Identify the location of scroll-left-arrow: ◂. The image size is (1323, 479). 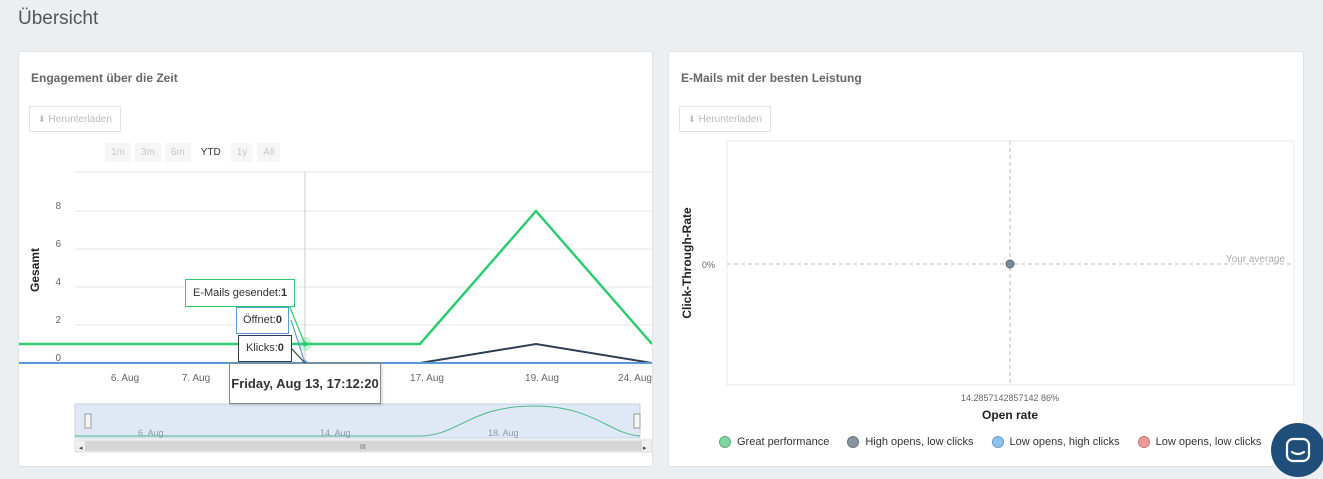
(81, 448).